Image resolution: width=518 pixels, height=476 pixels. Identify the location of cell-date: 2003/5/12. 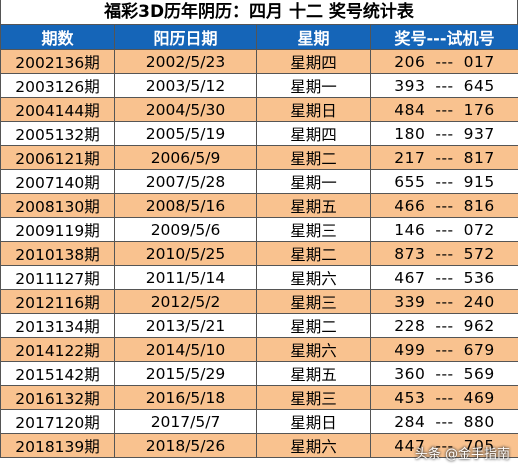
(185, 85).